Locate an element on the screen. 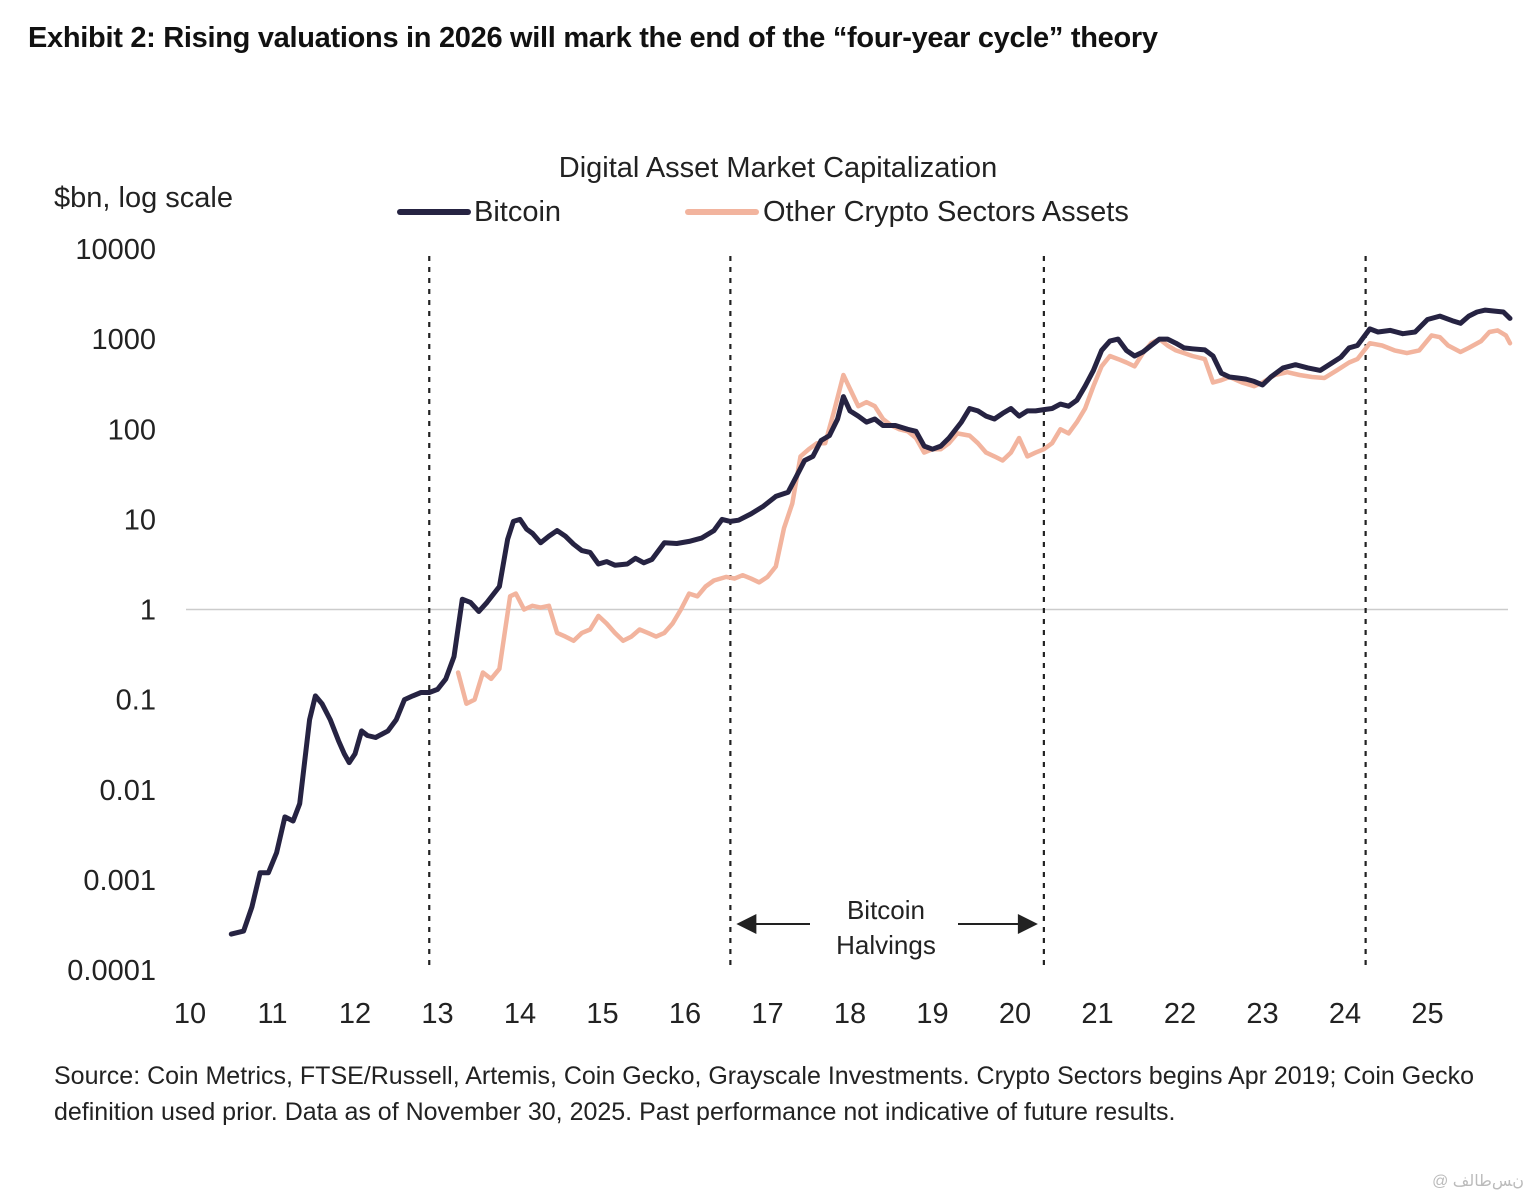  x-tick-label-10: 20 is located at coordinates (1015, 1014).